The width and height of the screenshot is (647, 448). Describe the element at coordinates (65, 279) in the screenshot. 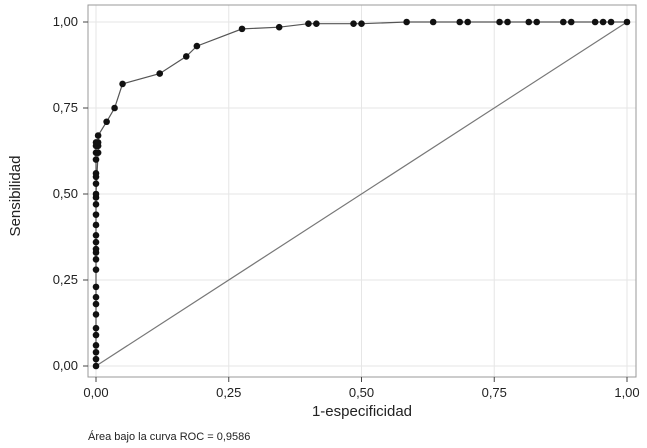

I see `y-tick-label: 0,25` at that location.